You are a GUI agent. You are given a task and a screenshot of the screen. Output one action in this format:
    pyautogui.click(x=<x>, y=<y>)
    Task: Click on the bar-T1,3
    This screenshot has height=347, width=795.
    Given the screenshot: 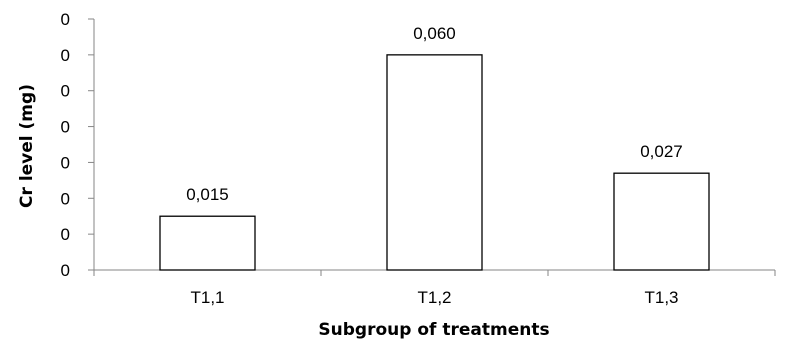 What is the action you would take?
    pyautogui.click(x=661, y=221)
    